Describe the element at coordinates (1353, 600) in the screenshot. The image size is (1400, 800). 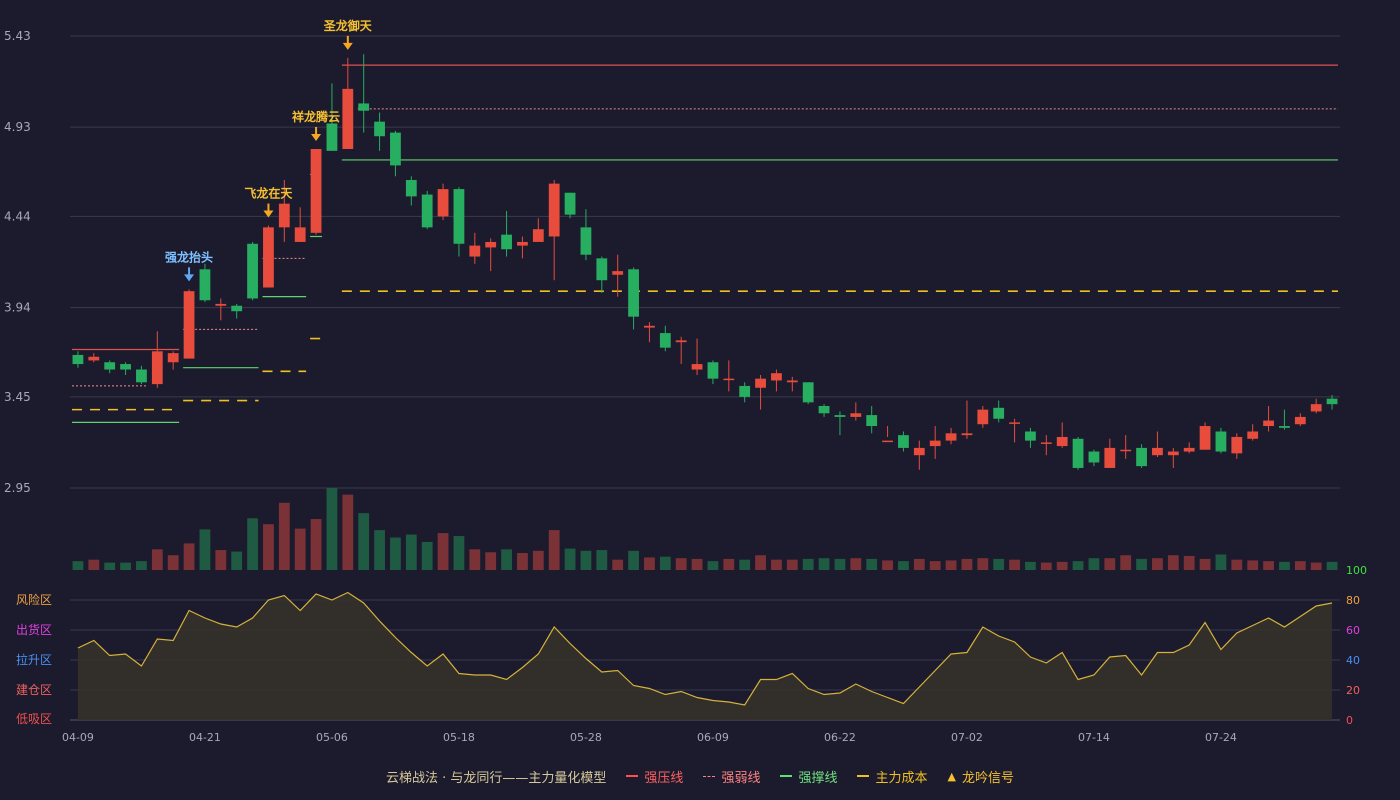
I see `oscillator-tick-label: 80` at that location.